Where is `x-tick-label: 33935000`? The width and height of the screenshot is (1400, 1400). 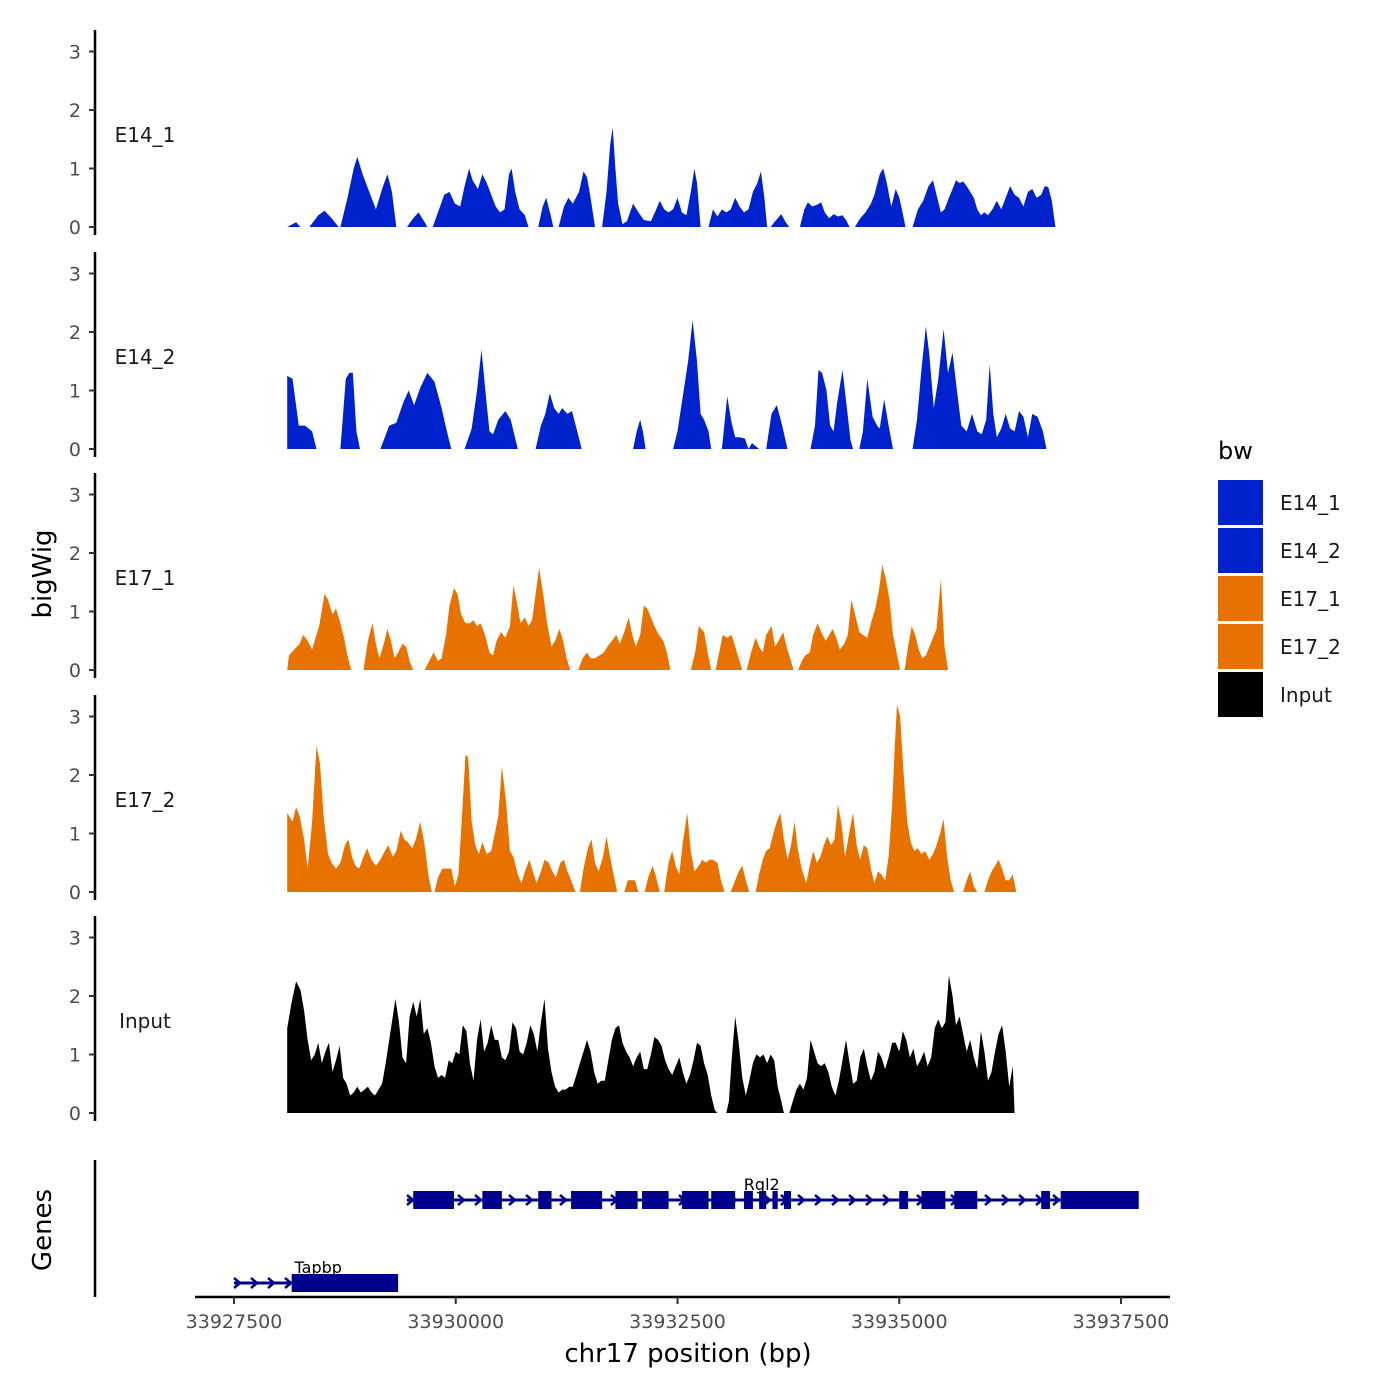 x-tick-label: 33935000 is located at coordinates (899, 1322).